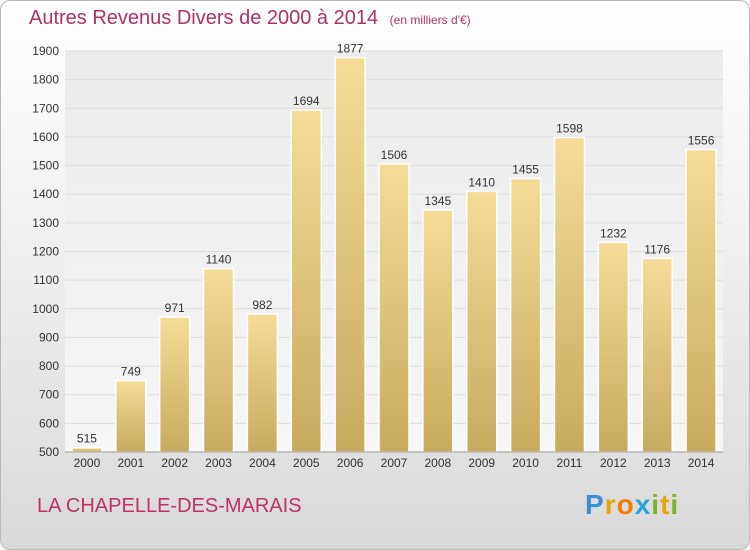  I want to click on y-tick-label: 1200, so click(45, 252).